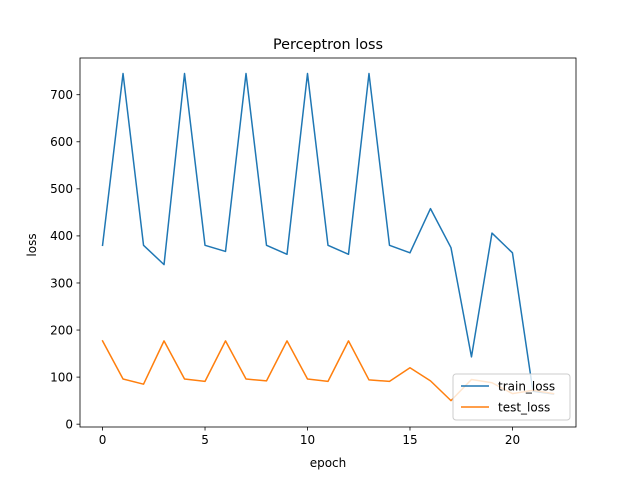  What do you see at coordinates (307, 440) in the screenshot?
I see `x-tick-label-10: 10` at bounding box center [307, 440].